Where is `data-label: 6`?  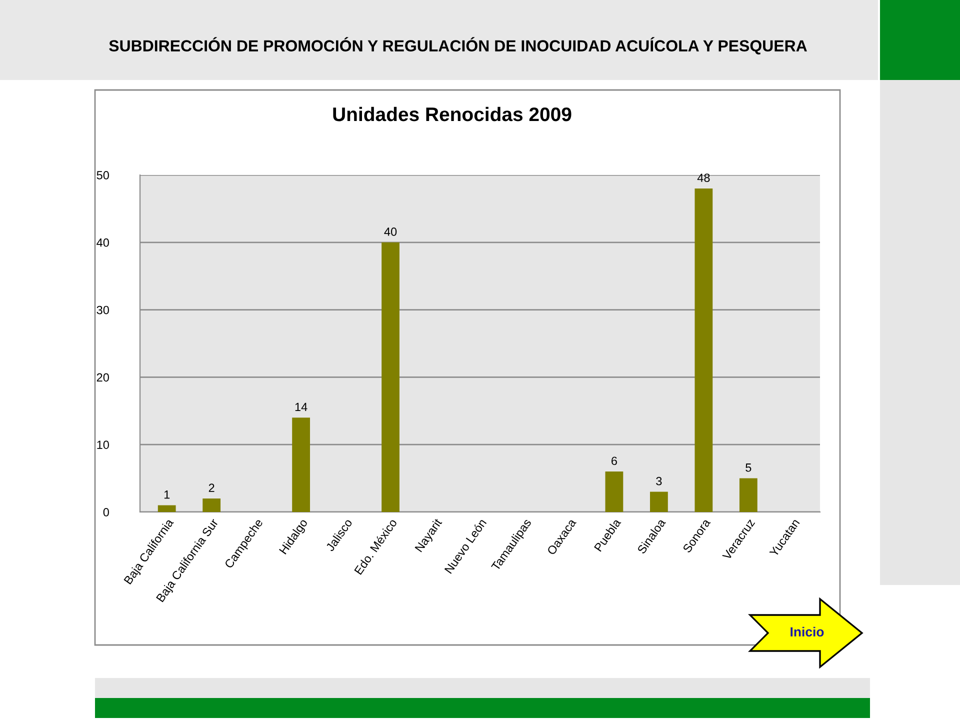
data-label: 6 is located at coordinates (614, 461).